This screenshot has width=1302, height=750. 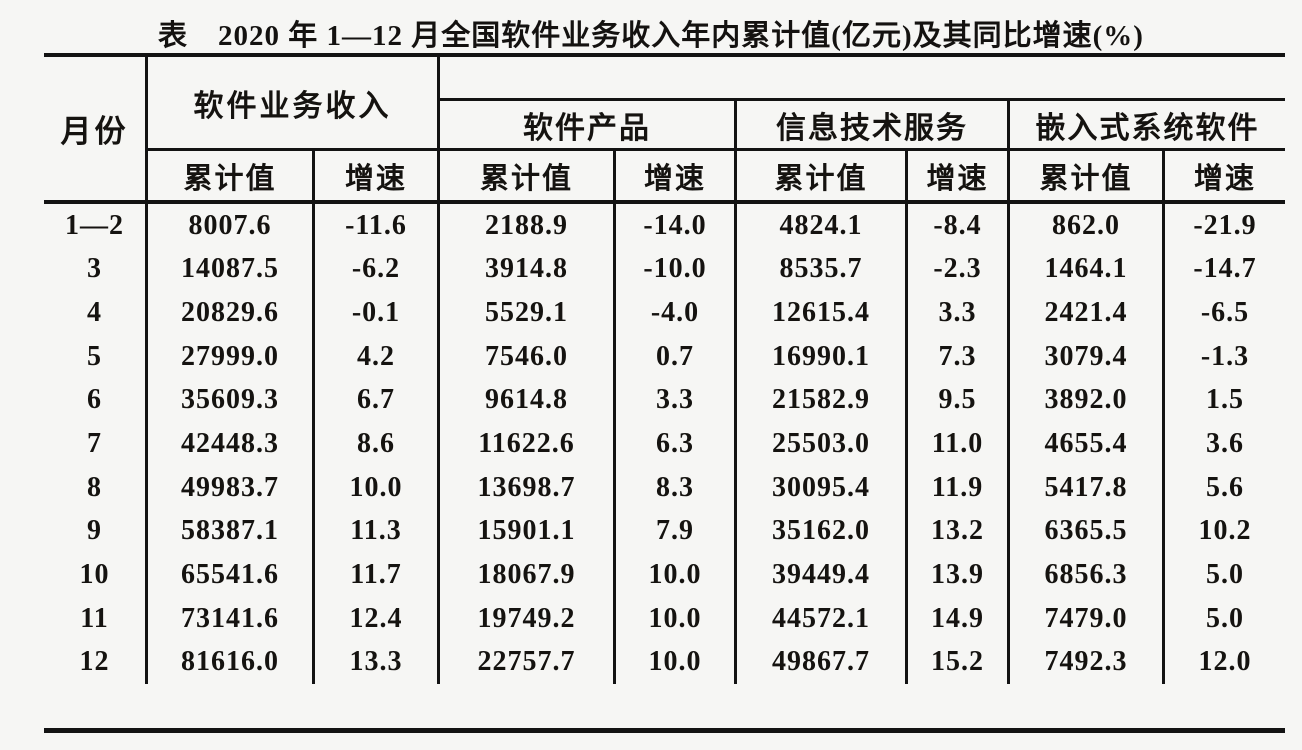 What do you see at coordinates (676, 269) in the screenshot?
I see `value-cell: -10.0` at bounding box center [676, 269].